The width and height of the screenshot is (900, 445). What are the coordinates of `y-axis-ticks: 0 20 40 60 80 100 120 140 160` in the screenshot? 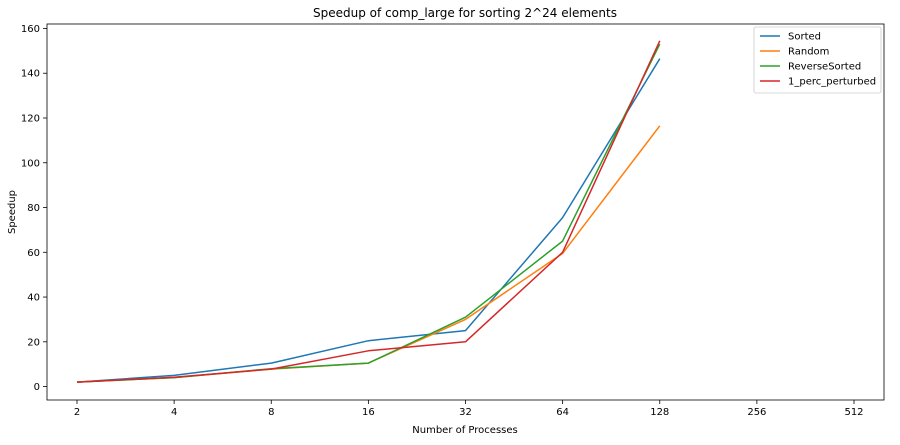 It's located at (34, 208).